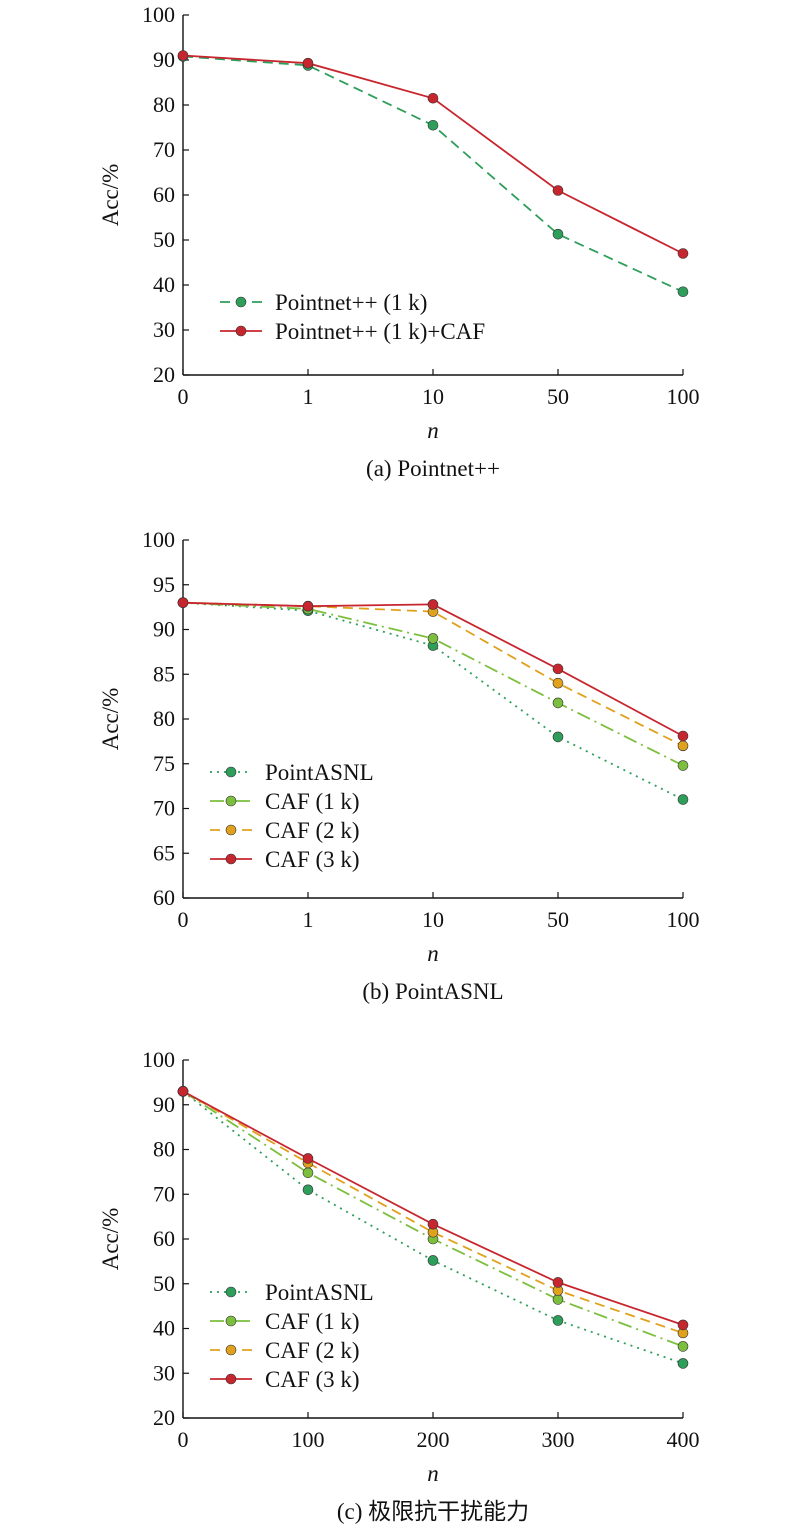  I want to click on y-tick-label: 70, so click(164, 808).